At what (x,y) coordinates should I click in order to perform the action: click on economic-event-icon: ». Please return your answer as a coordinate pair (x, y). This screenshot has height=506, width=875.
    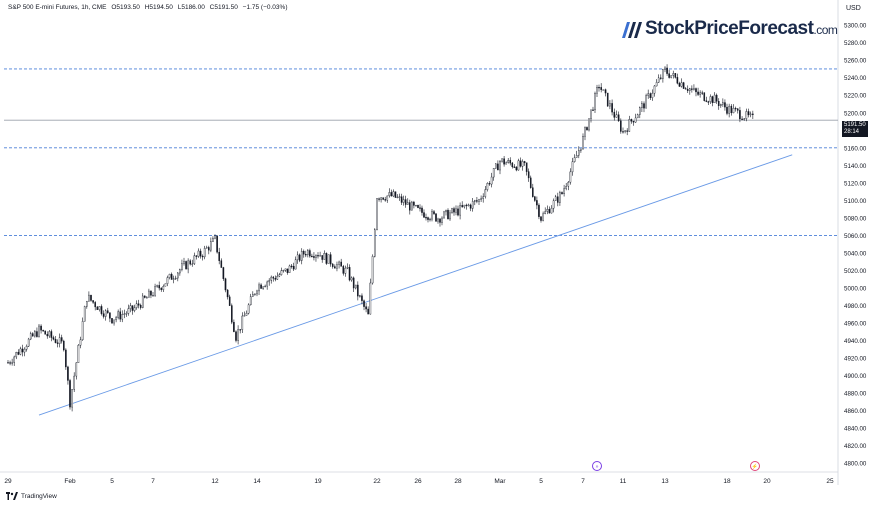
    Looking at the image, I should click on (597, 466).